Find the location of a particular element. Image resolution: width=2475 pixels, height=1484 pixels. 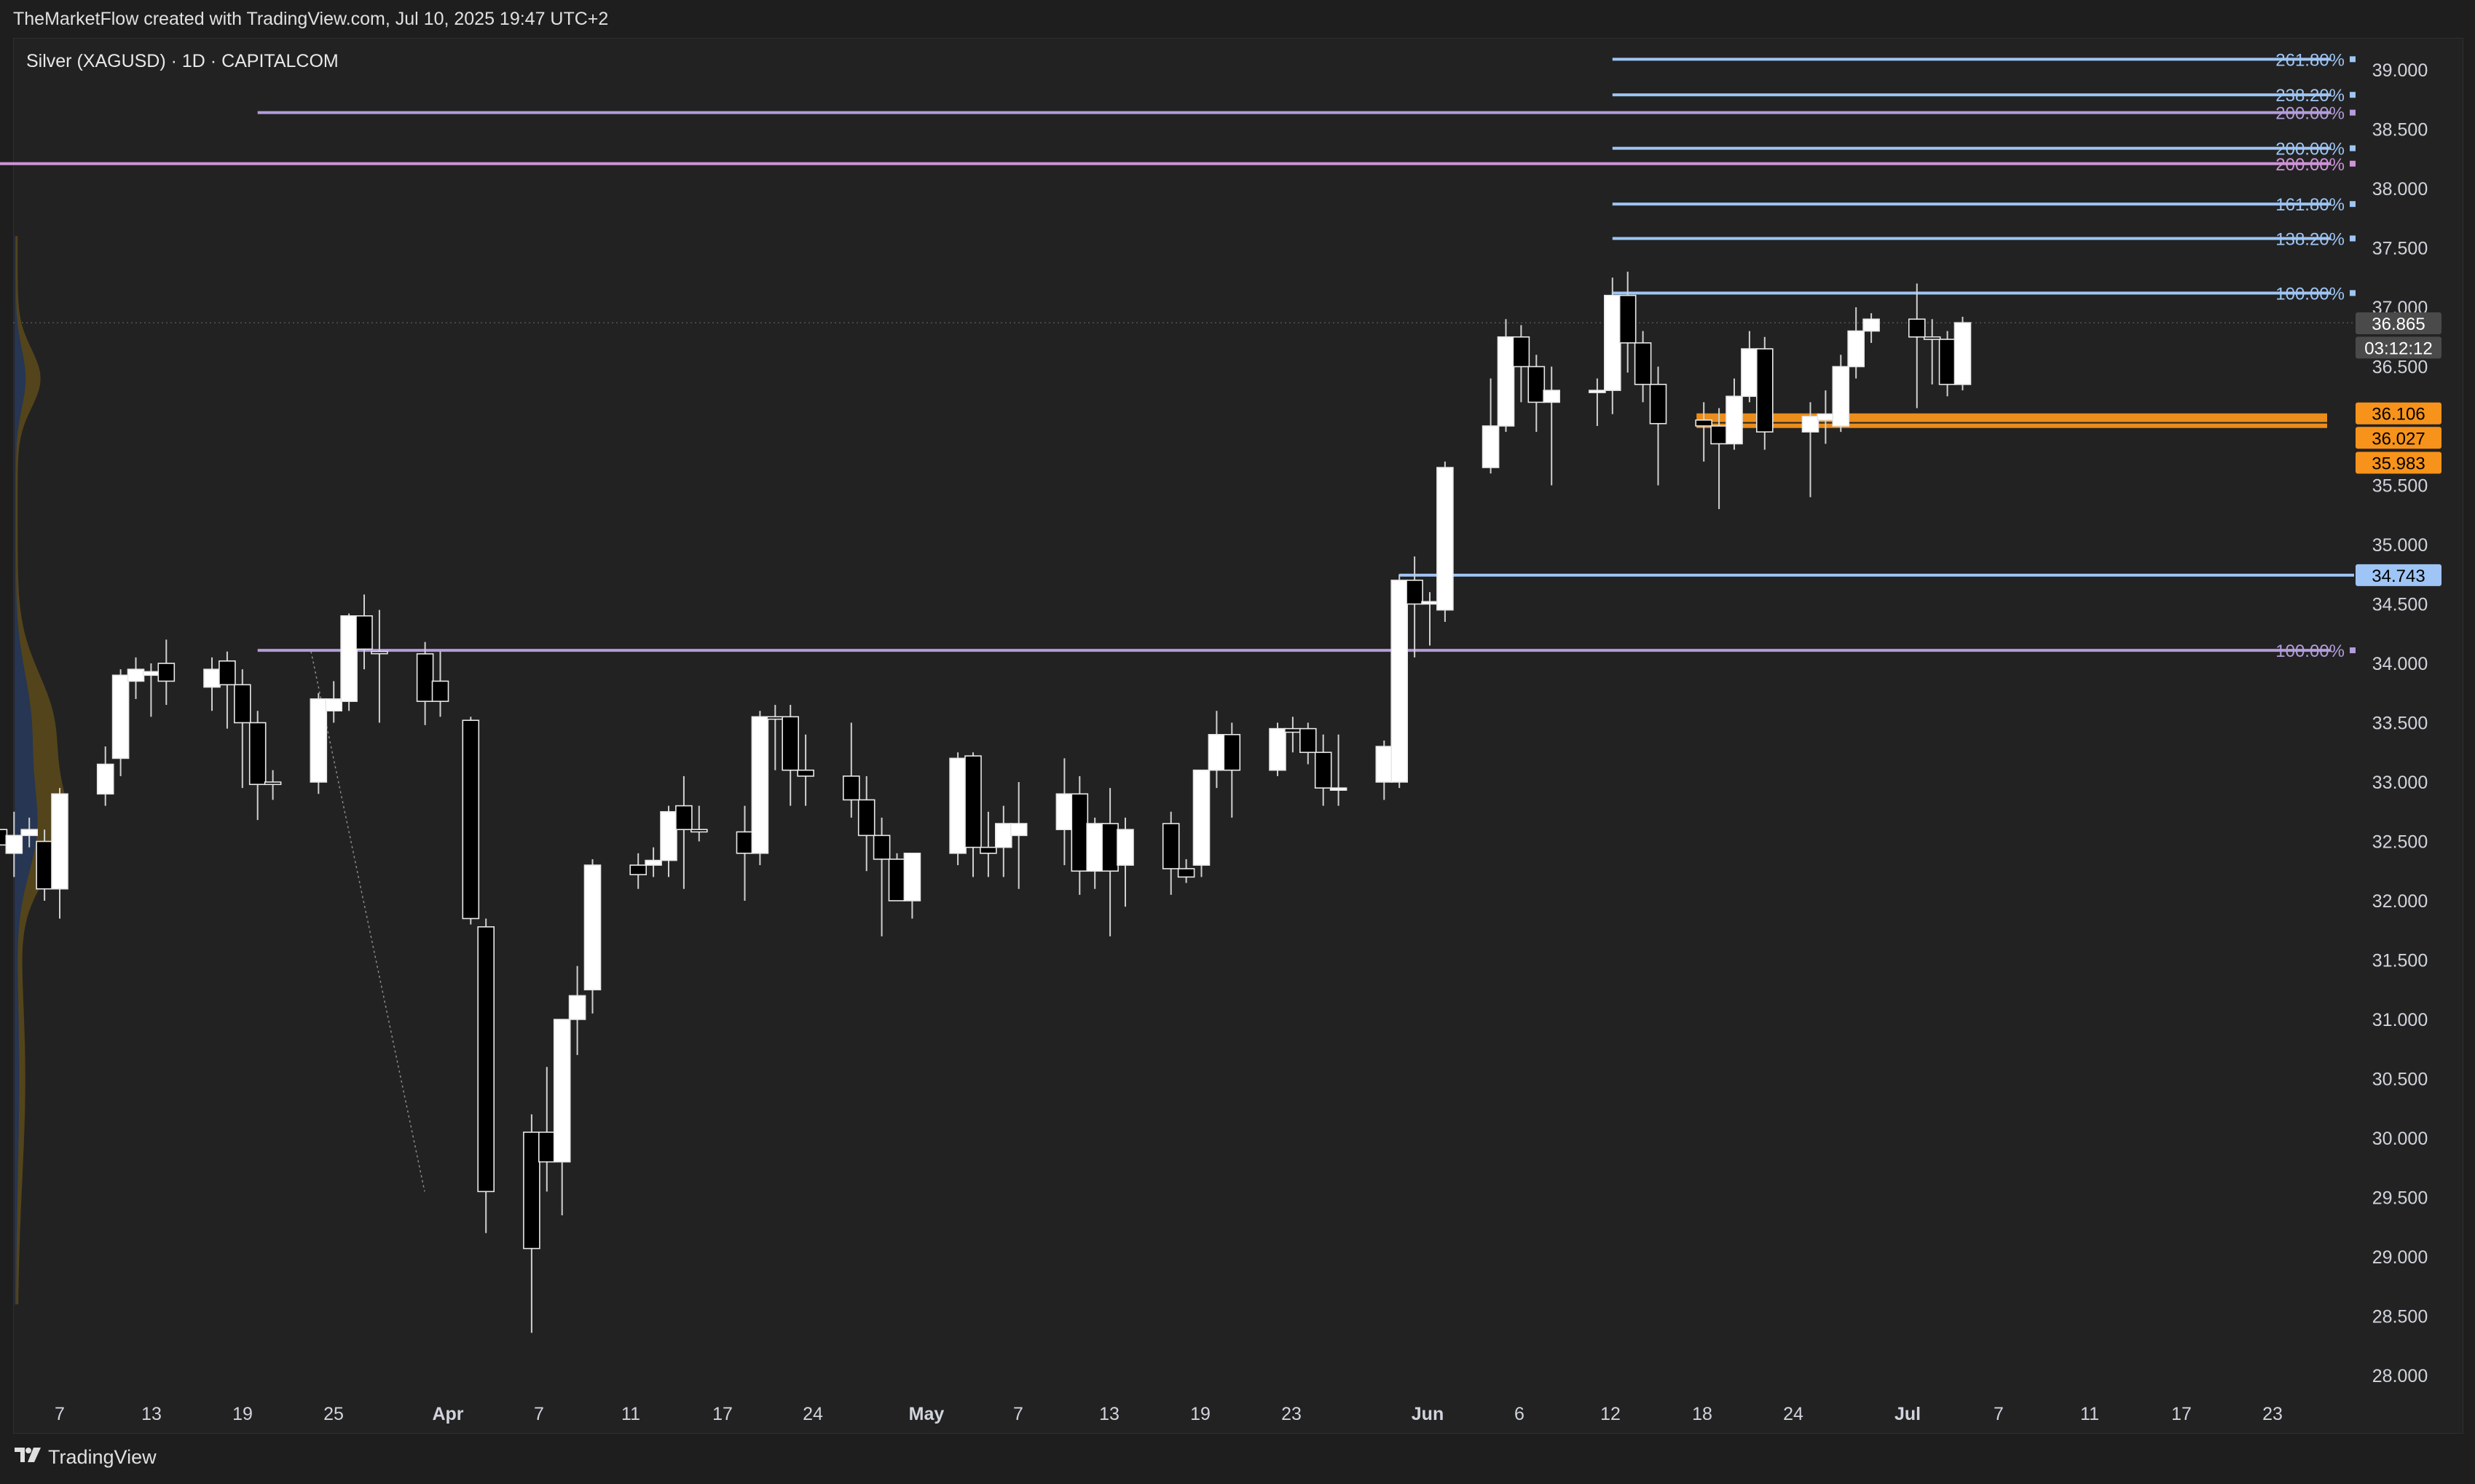

y-axis-tick: 34.500 is located at coordinates (2400, 605).